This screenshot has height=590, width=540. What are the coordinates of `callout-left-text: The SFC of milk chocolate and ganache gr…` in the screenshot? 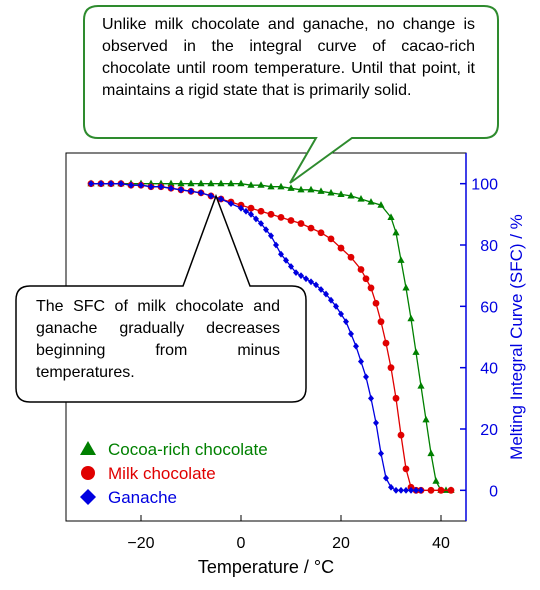 It's located at (158, 339).